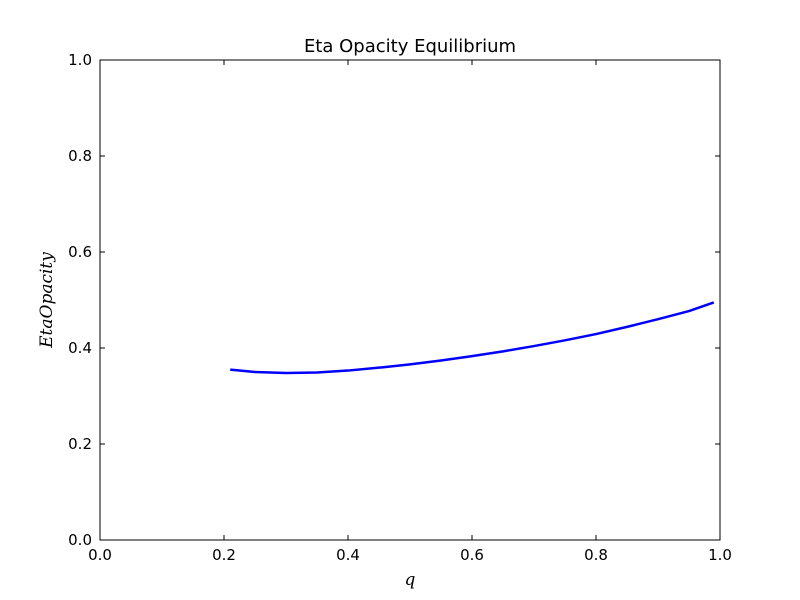 This screenshot has height=600, width=800. Describe the element at coordinates (80, 540) in the screenshot. I see `y-tick-label-0: 0.0` at that location.